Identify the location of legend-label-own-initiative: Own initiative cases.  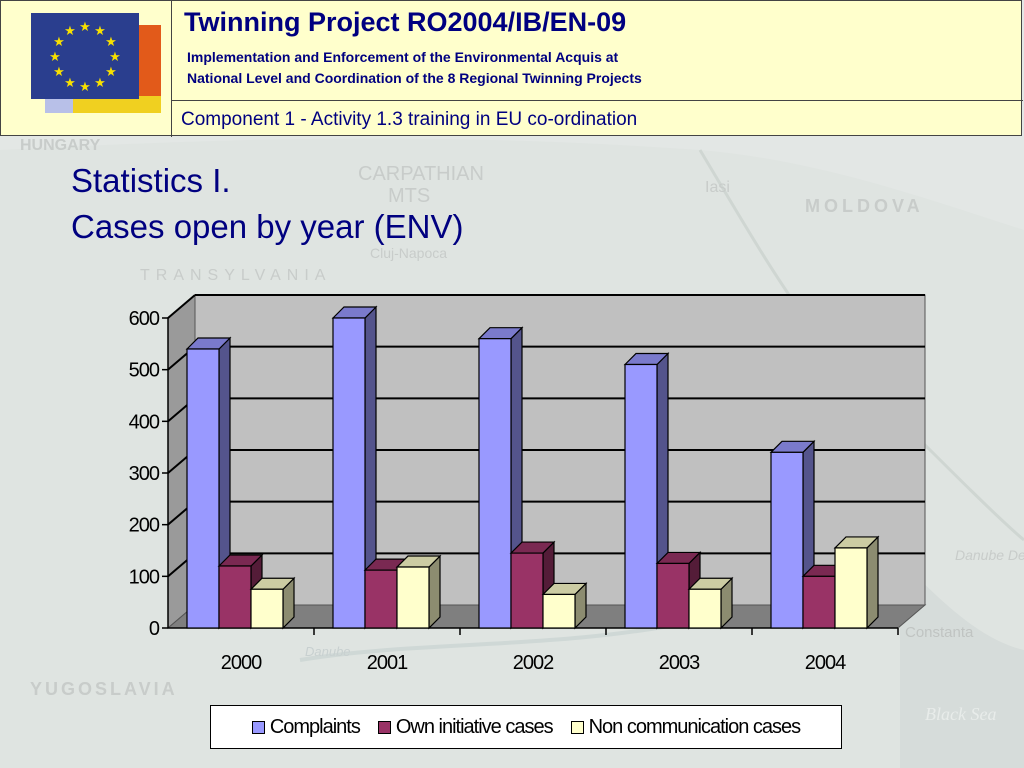
(474, 726).